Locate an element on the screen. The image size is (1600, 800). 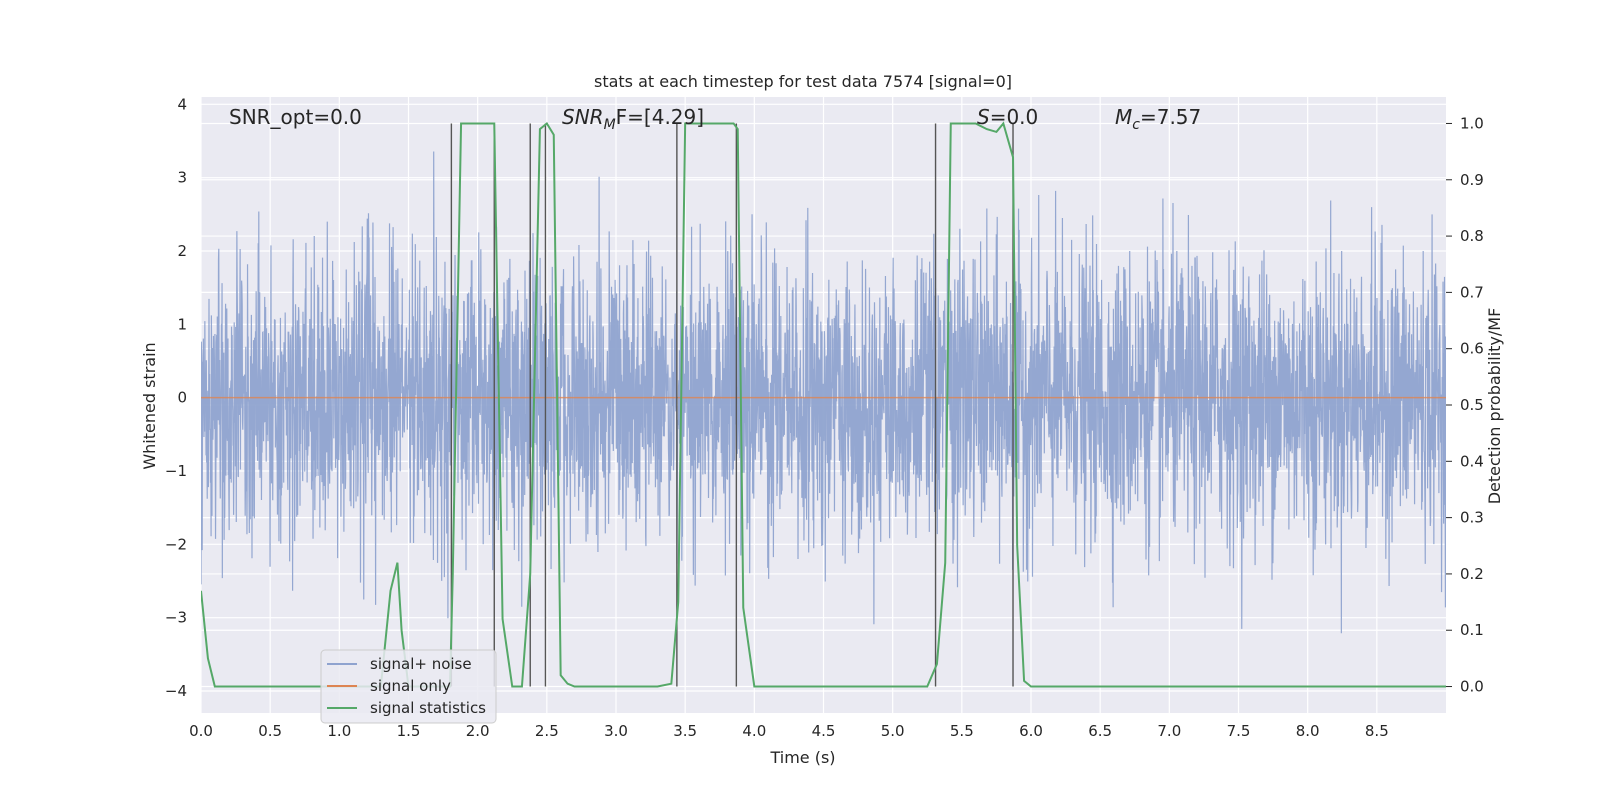
y-left-tick-label: 3 is located at coordinates (182, 178).